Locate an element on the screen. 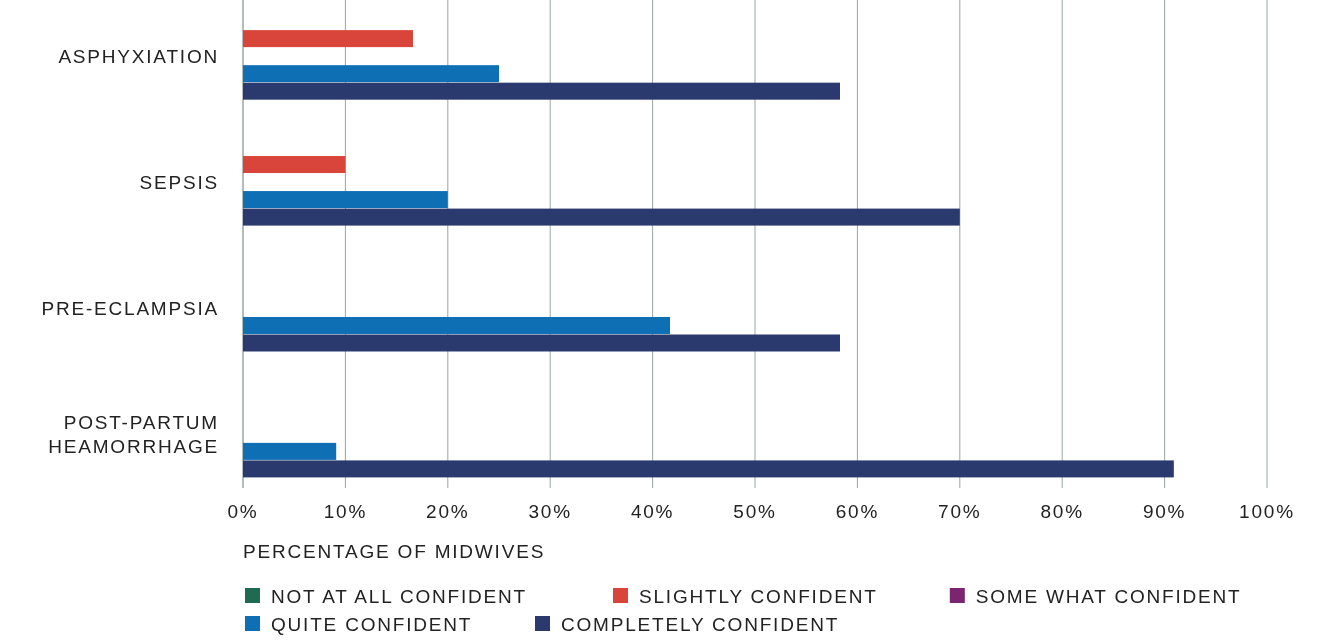  legend-label: NOT AT ALL CONFIDENT is located at coordinates (399, 596).